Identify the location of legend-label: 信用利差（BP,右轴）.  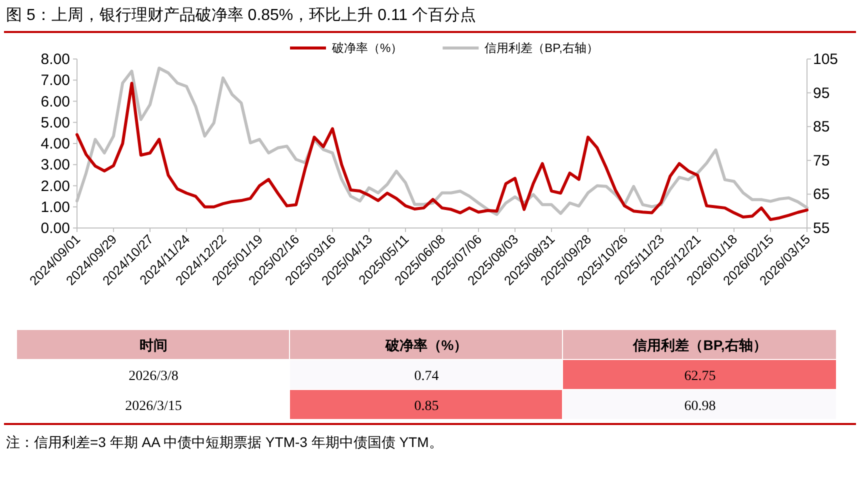
(541, 48).